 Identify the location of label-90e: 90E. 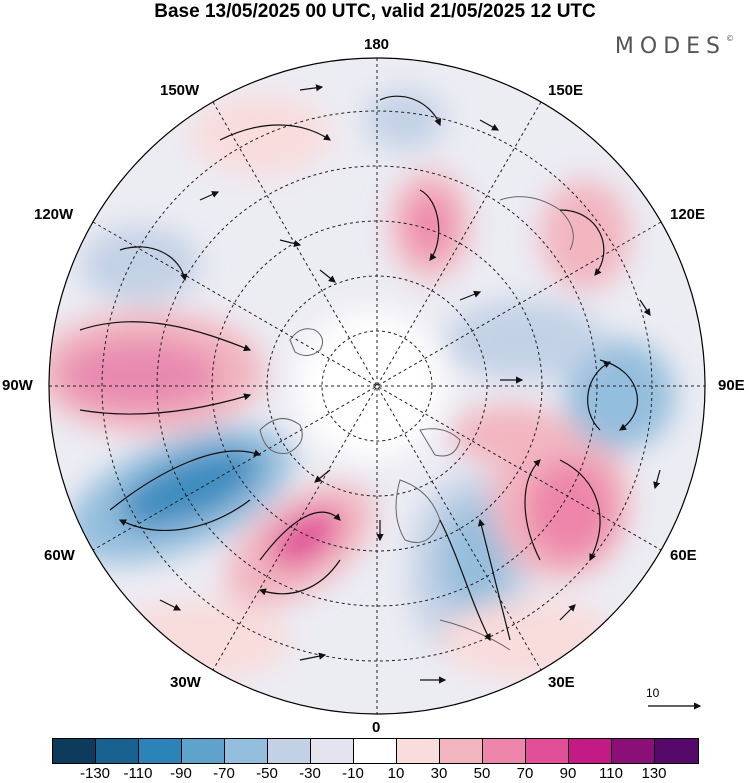
(731, 385).